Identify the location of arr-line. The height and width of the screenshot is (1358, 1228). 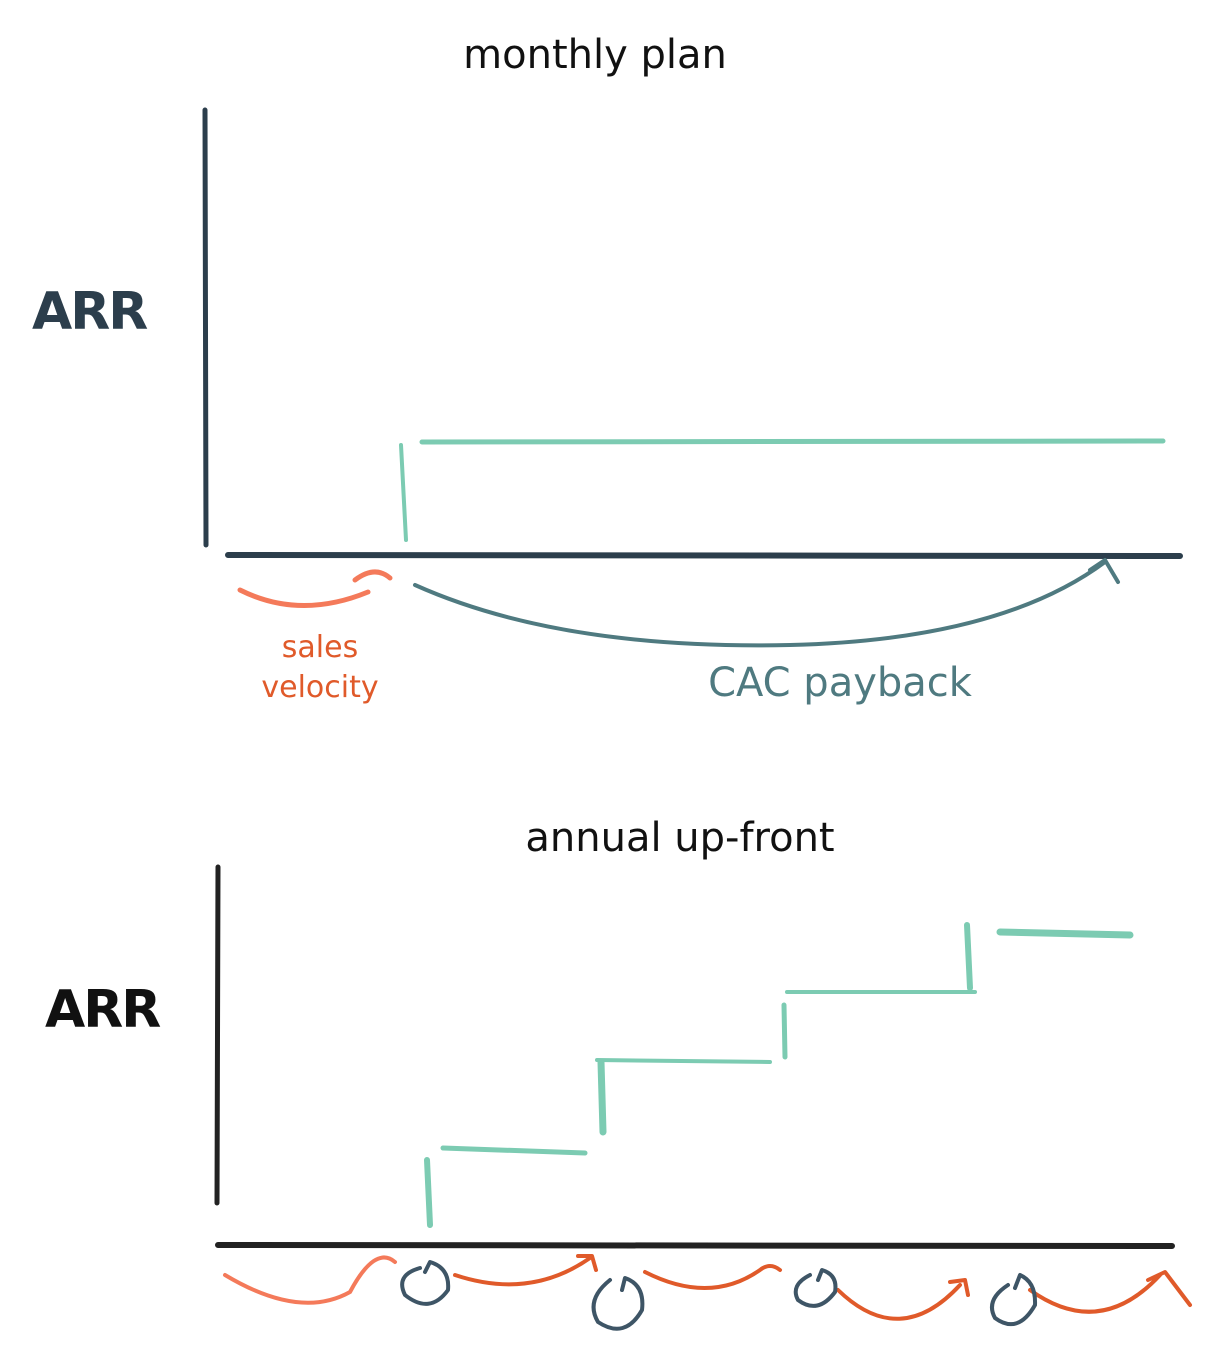
(792, 441).